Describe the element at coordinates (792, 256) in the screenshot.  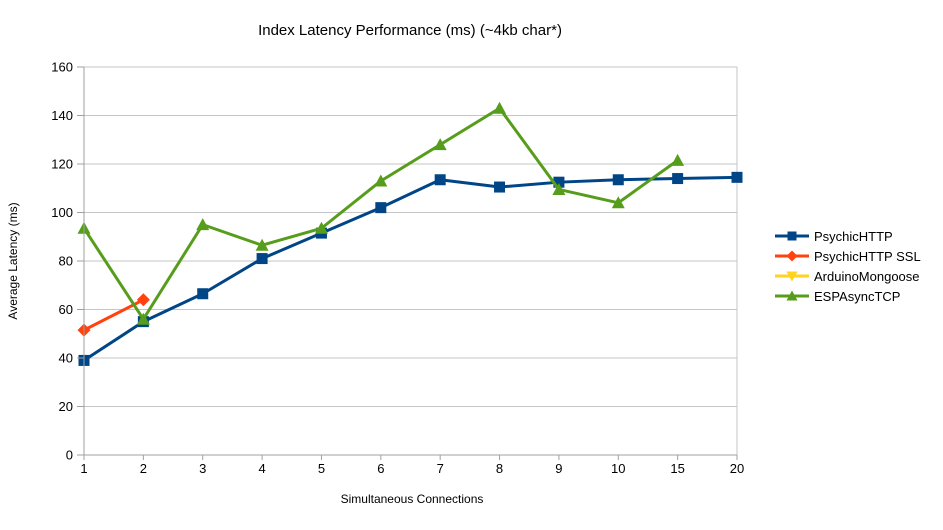
I see `legend-marker-psychichttp-ssl` at that location.